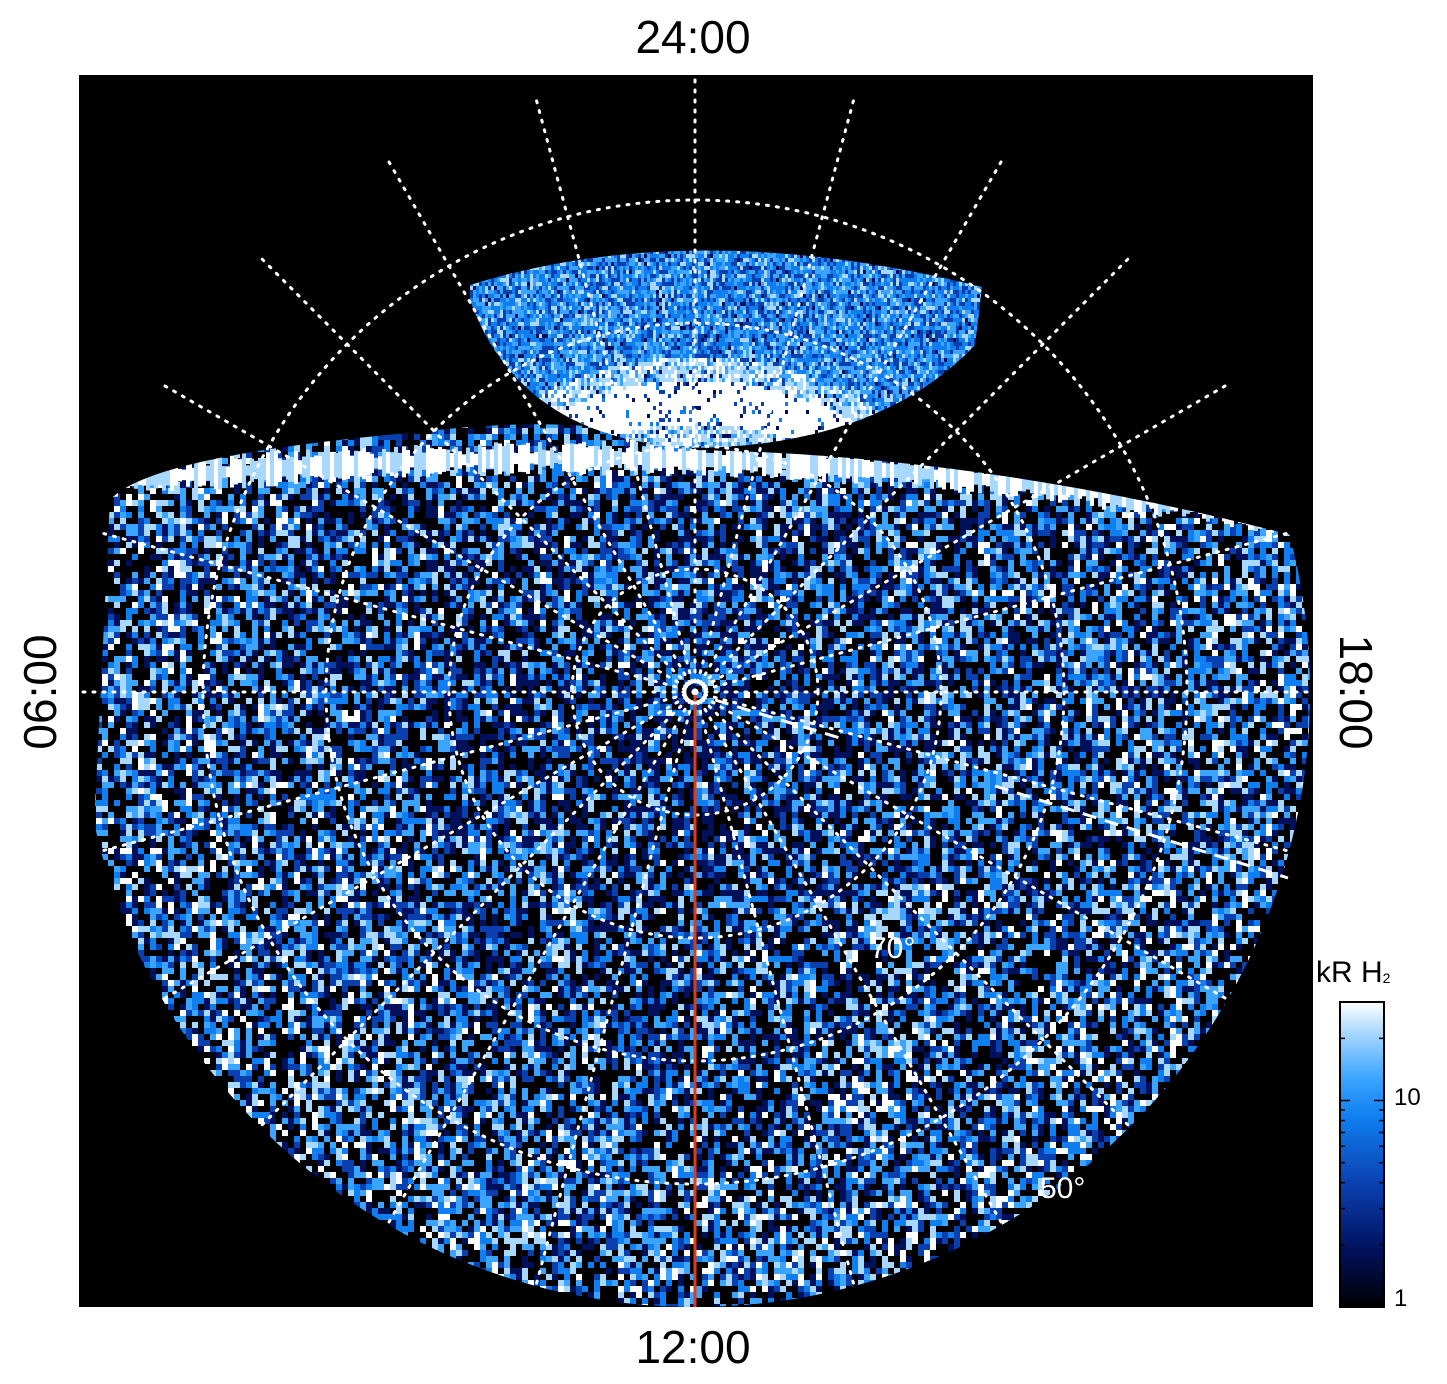 Image resolution: width=1447 pixels, height=1384 pixels. What do you see at coordinates (1407, 1098) in the screenshot?
I see `colorbar-tick-10: 10` at bounding box center [1407, 1098].